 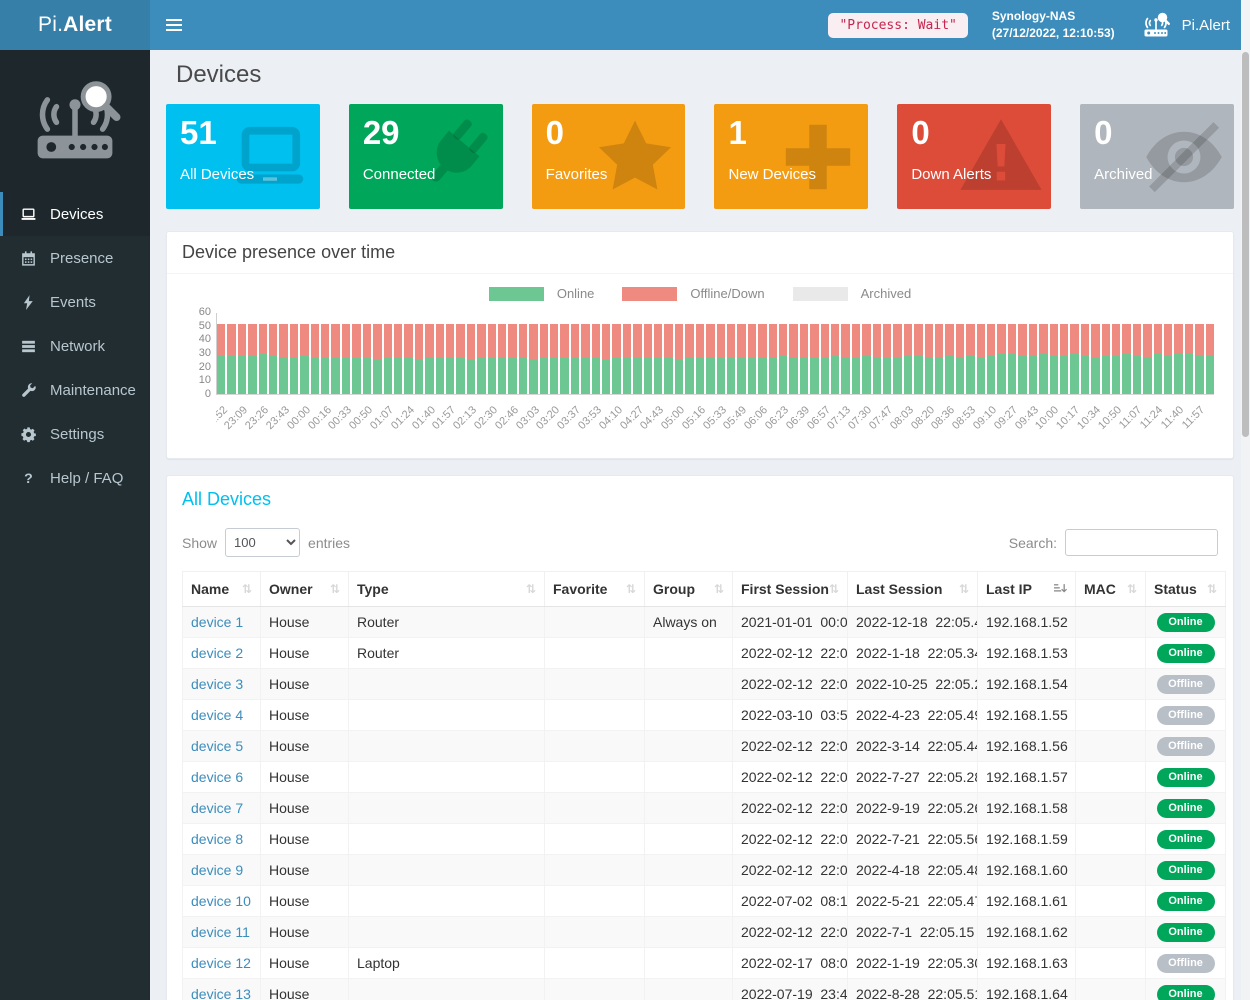 What do you see at coordinates (1245, 500) in the screenshot?
I see `page-scrollbar` at bounding box center [1245, 500].